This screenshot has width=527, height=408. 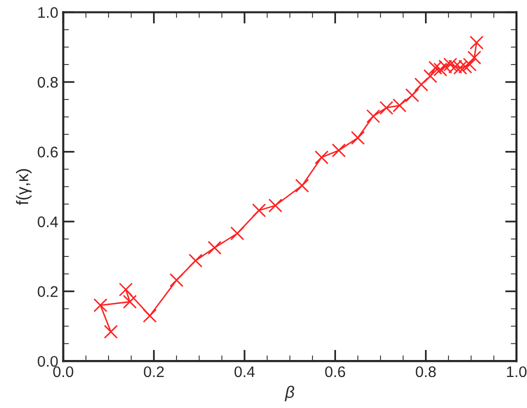 I want to click on y-tick-label: 0.4, so click(x=48, y=222).